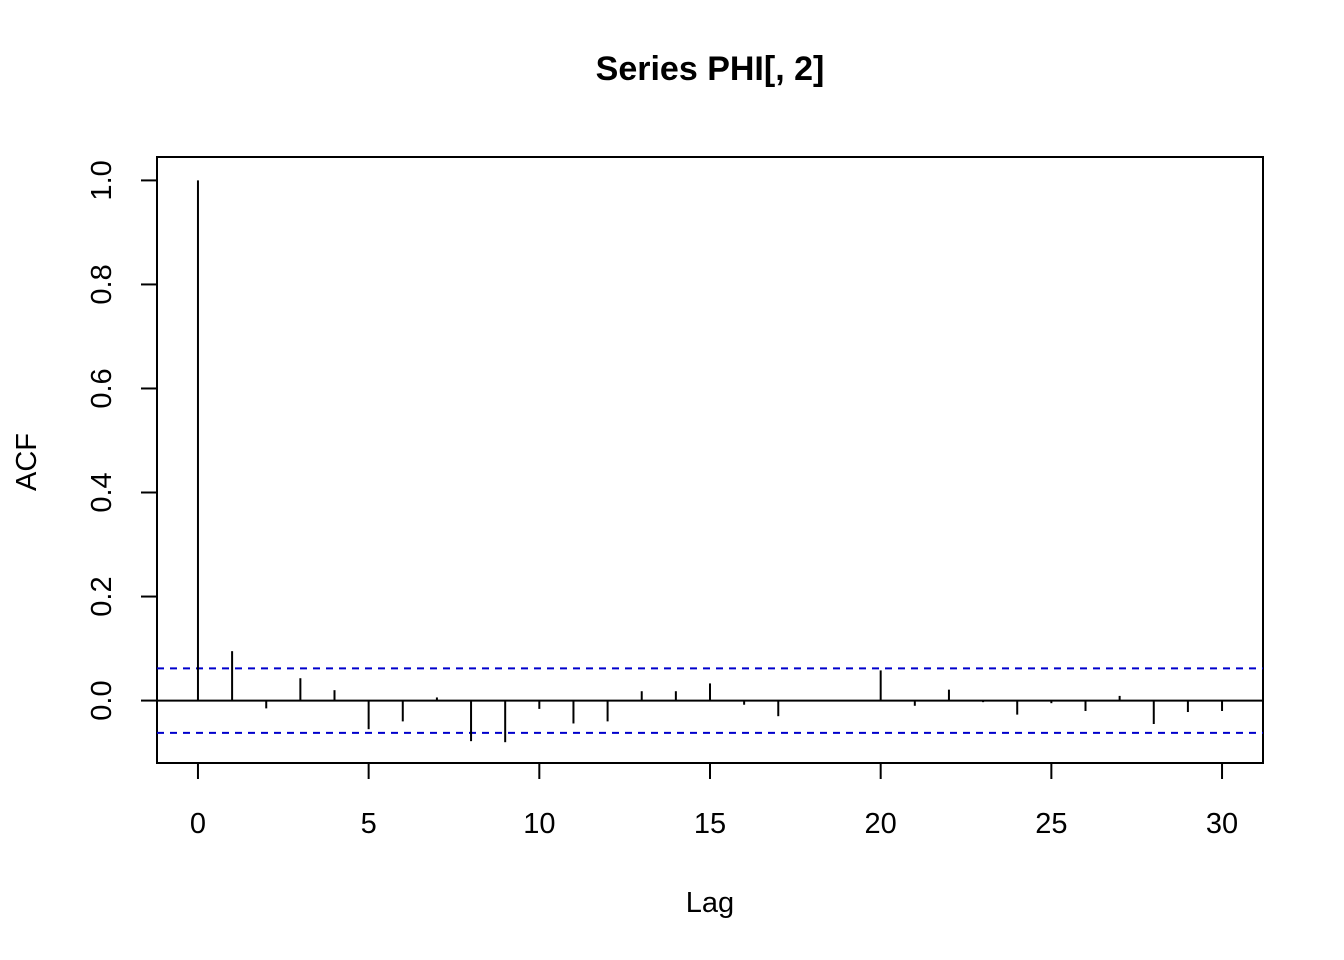  Describe the element at coordinates (710, 824) in the screenshot. I see `x-tick-label: 15` at that location.